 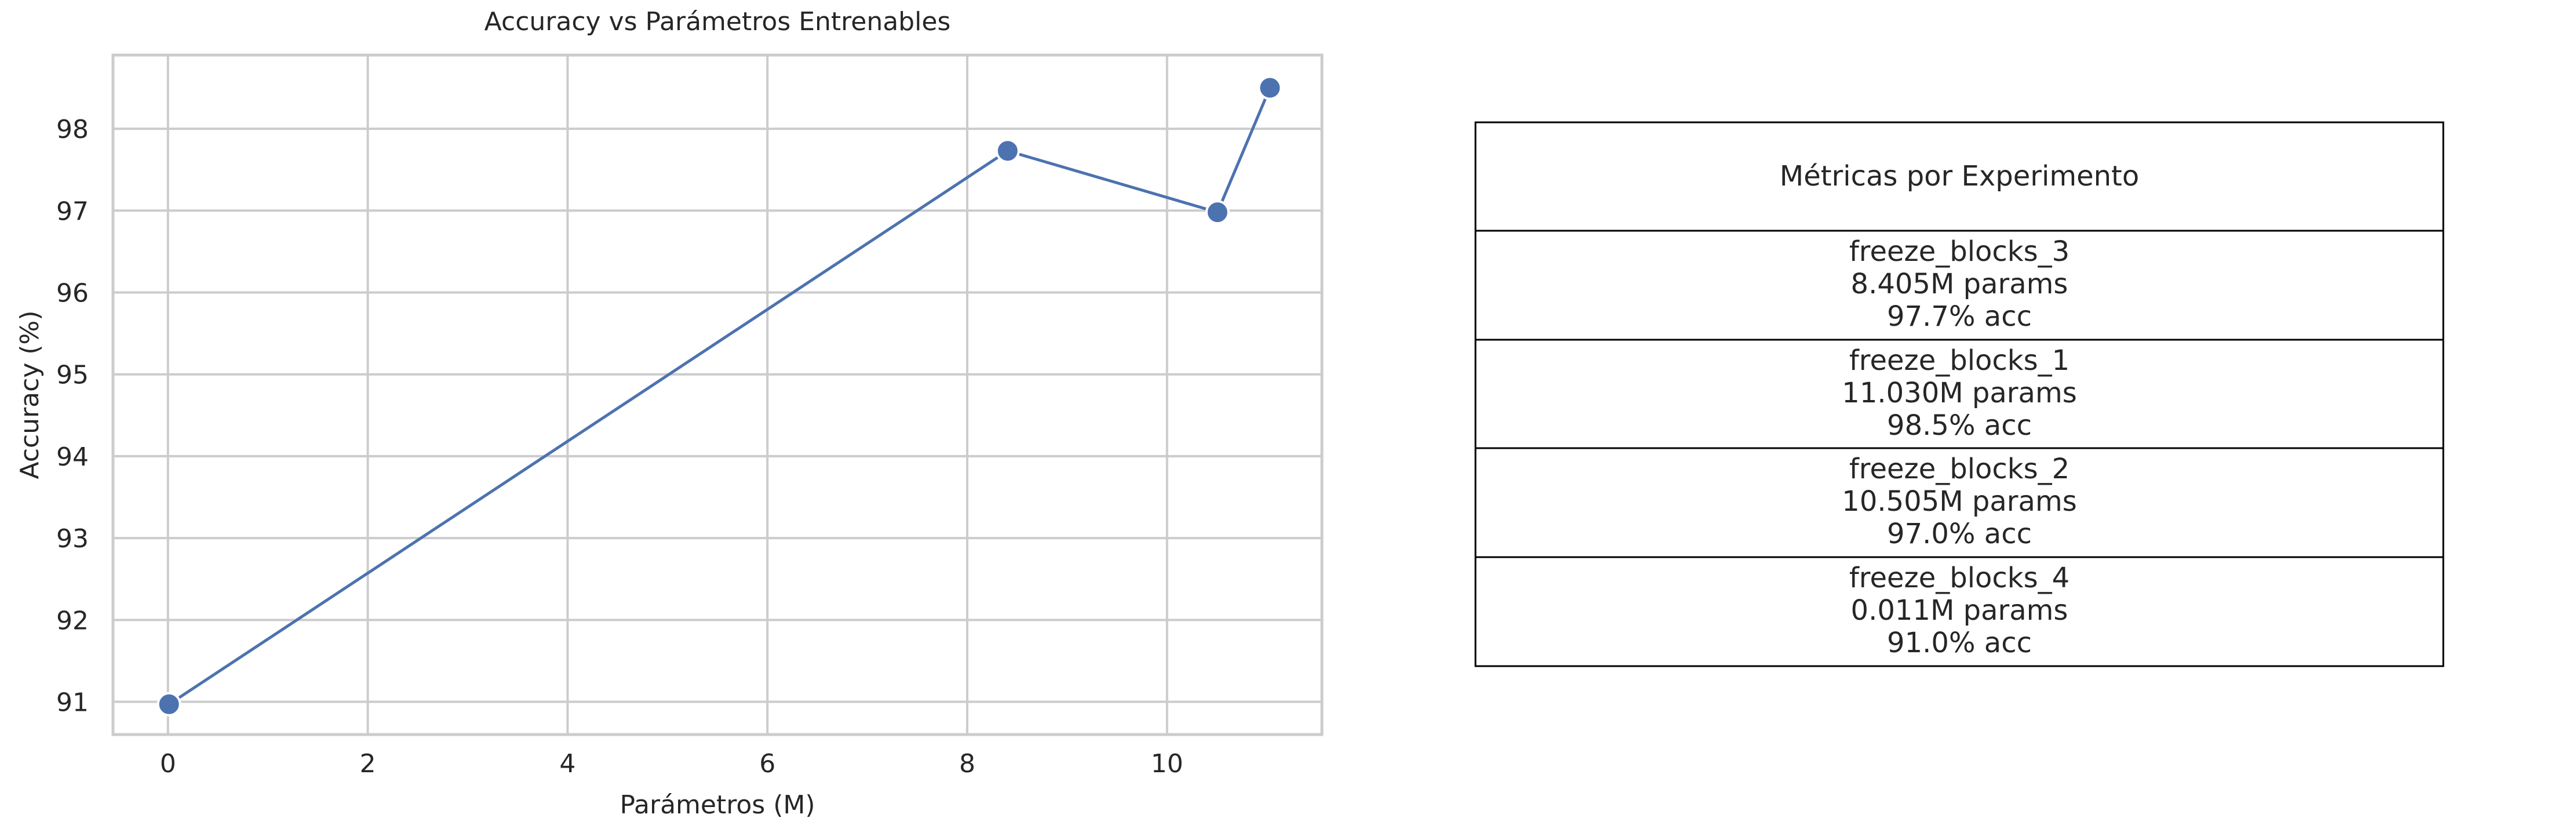 What do you see at coordinates (1959, 176) in the screenshot?
I see `table-title: Métricas por Experimento` at bounding box center [1959, 176].